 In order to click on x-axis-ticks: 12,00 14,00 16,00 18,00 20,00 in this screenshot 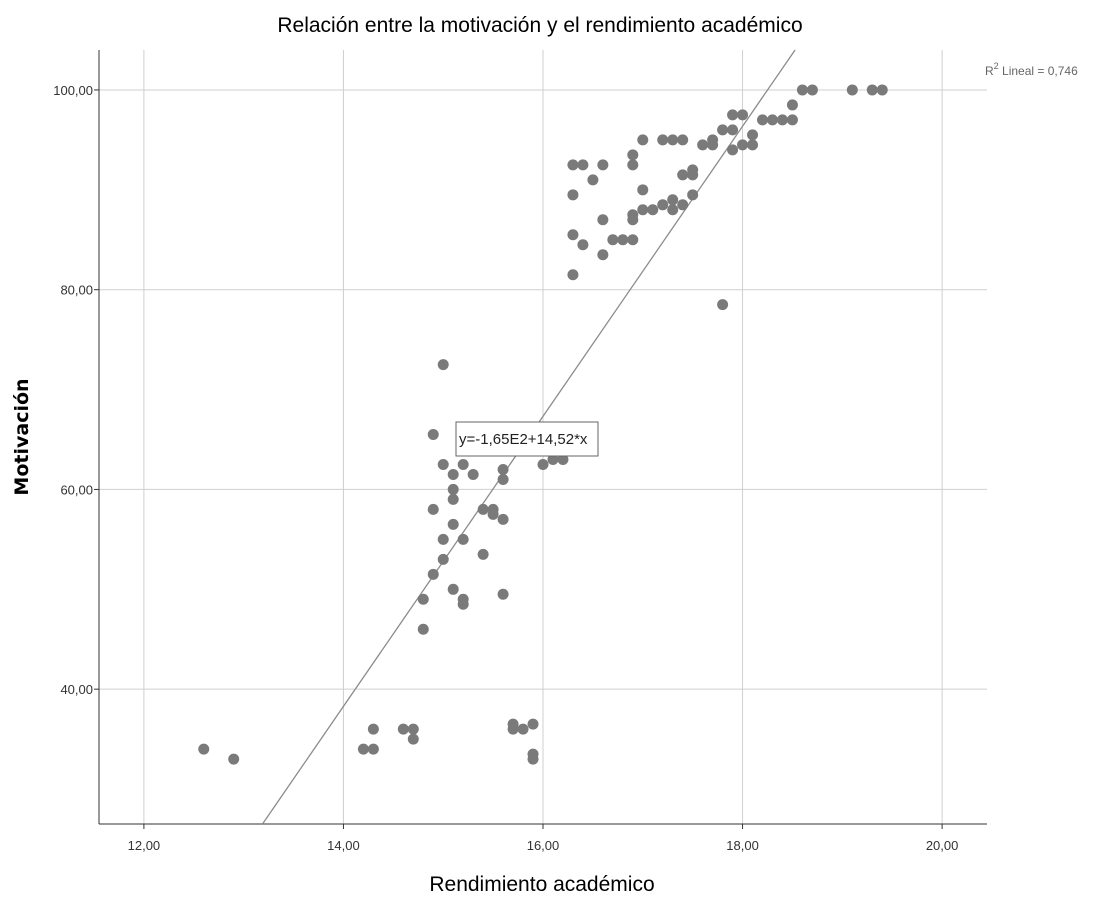, I will do `click(543, 838)`.